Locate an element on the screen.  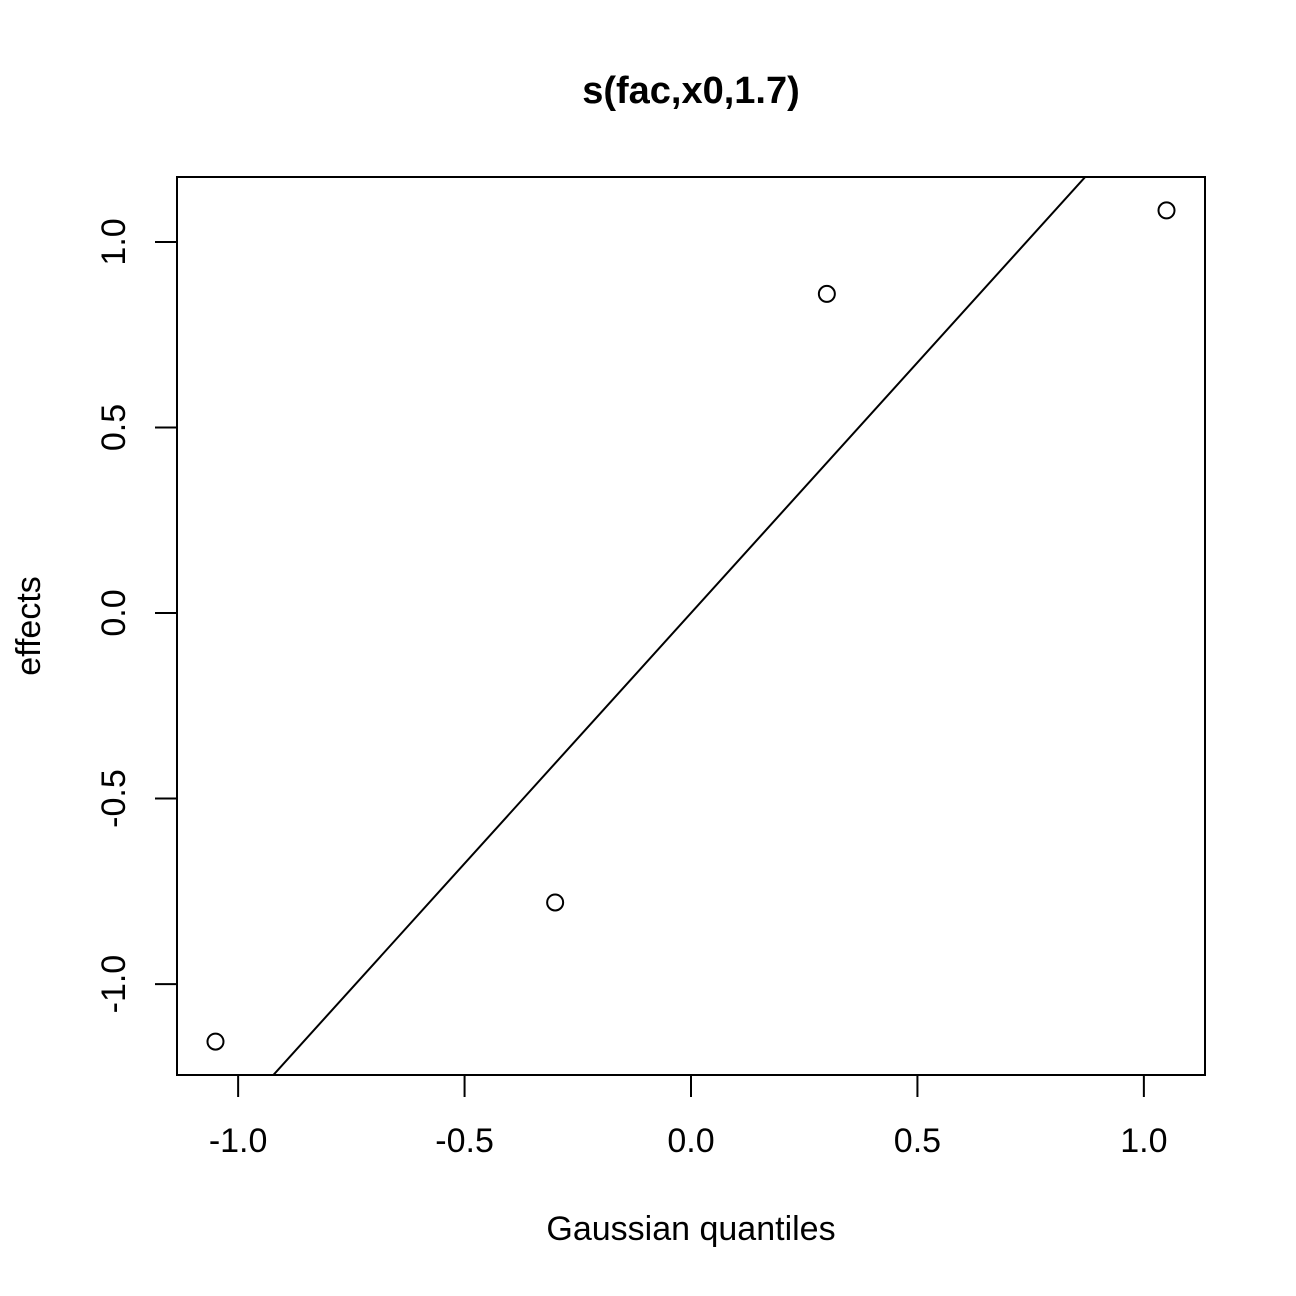
x-tick-label-2: -0.5 is located at coordinates (464, 1141).